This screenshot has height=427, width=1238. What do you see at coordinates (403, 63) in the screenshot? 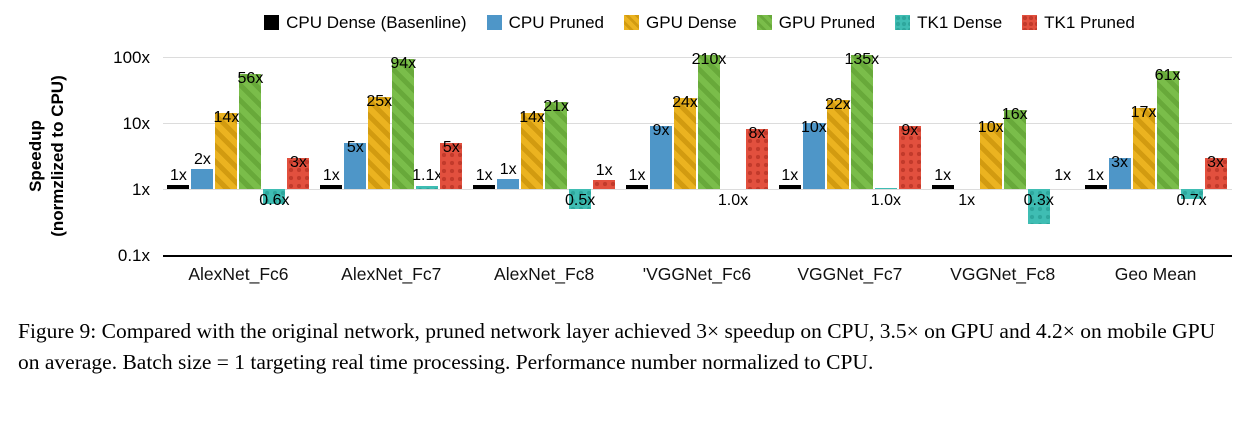
I see `bar-value-label: 94x` at bounding box center [403, 63].